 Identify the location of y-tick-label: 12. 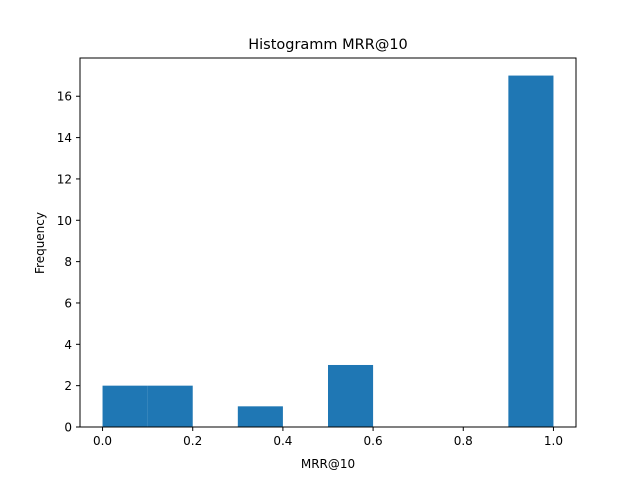
(64, 179).